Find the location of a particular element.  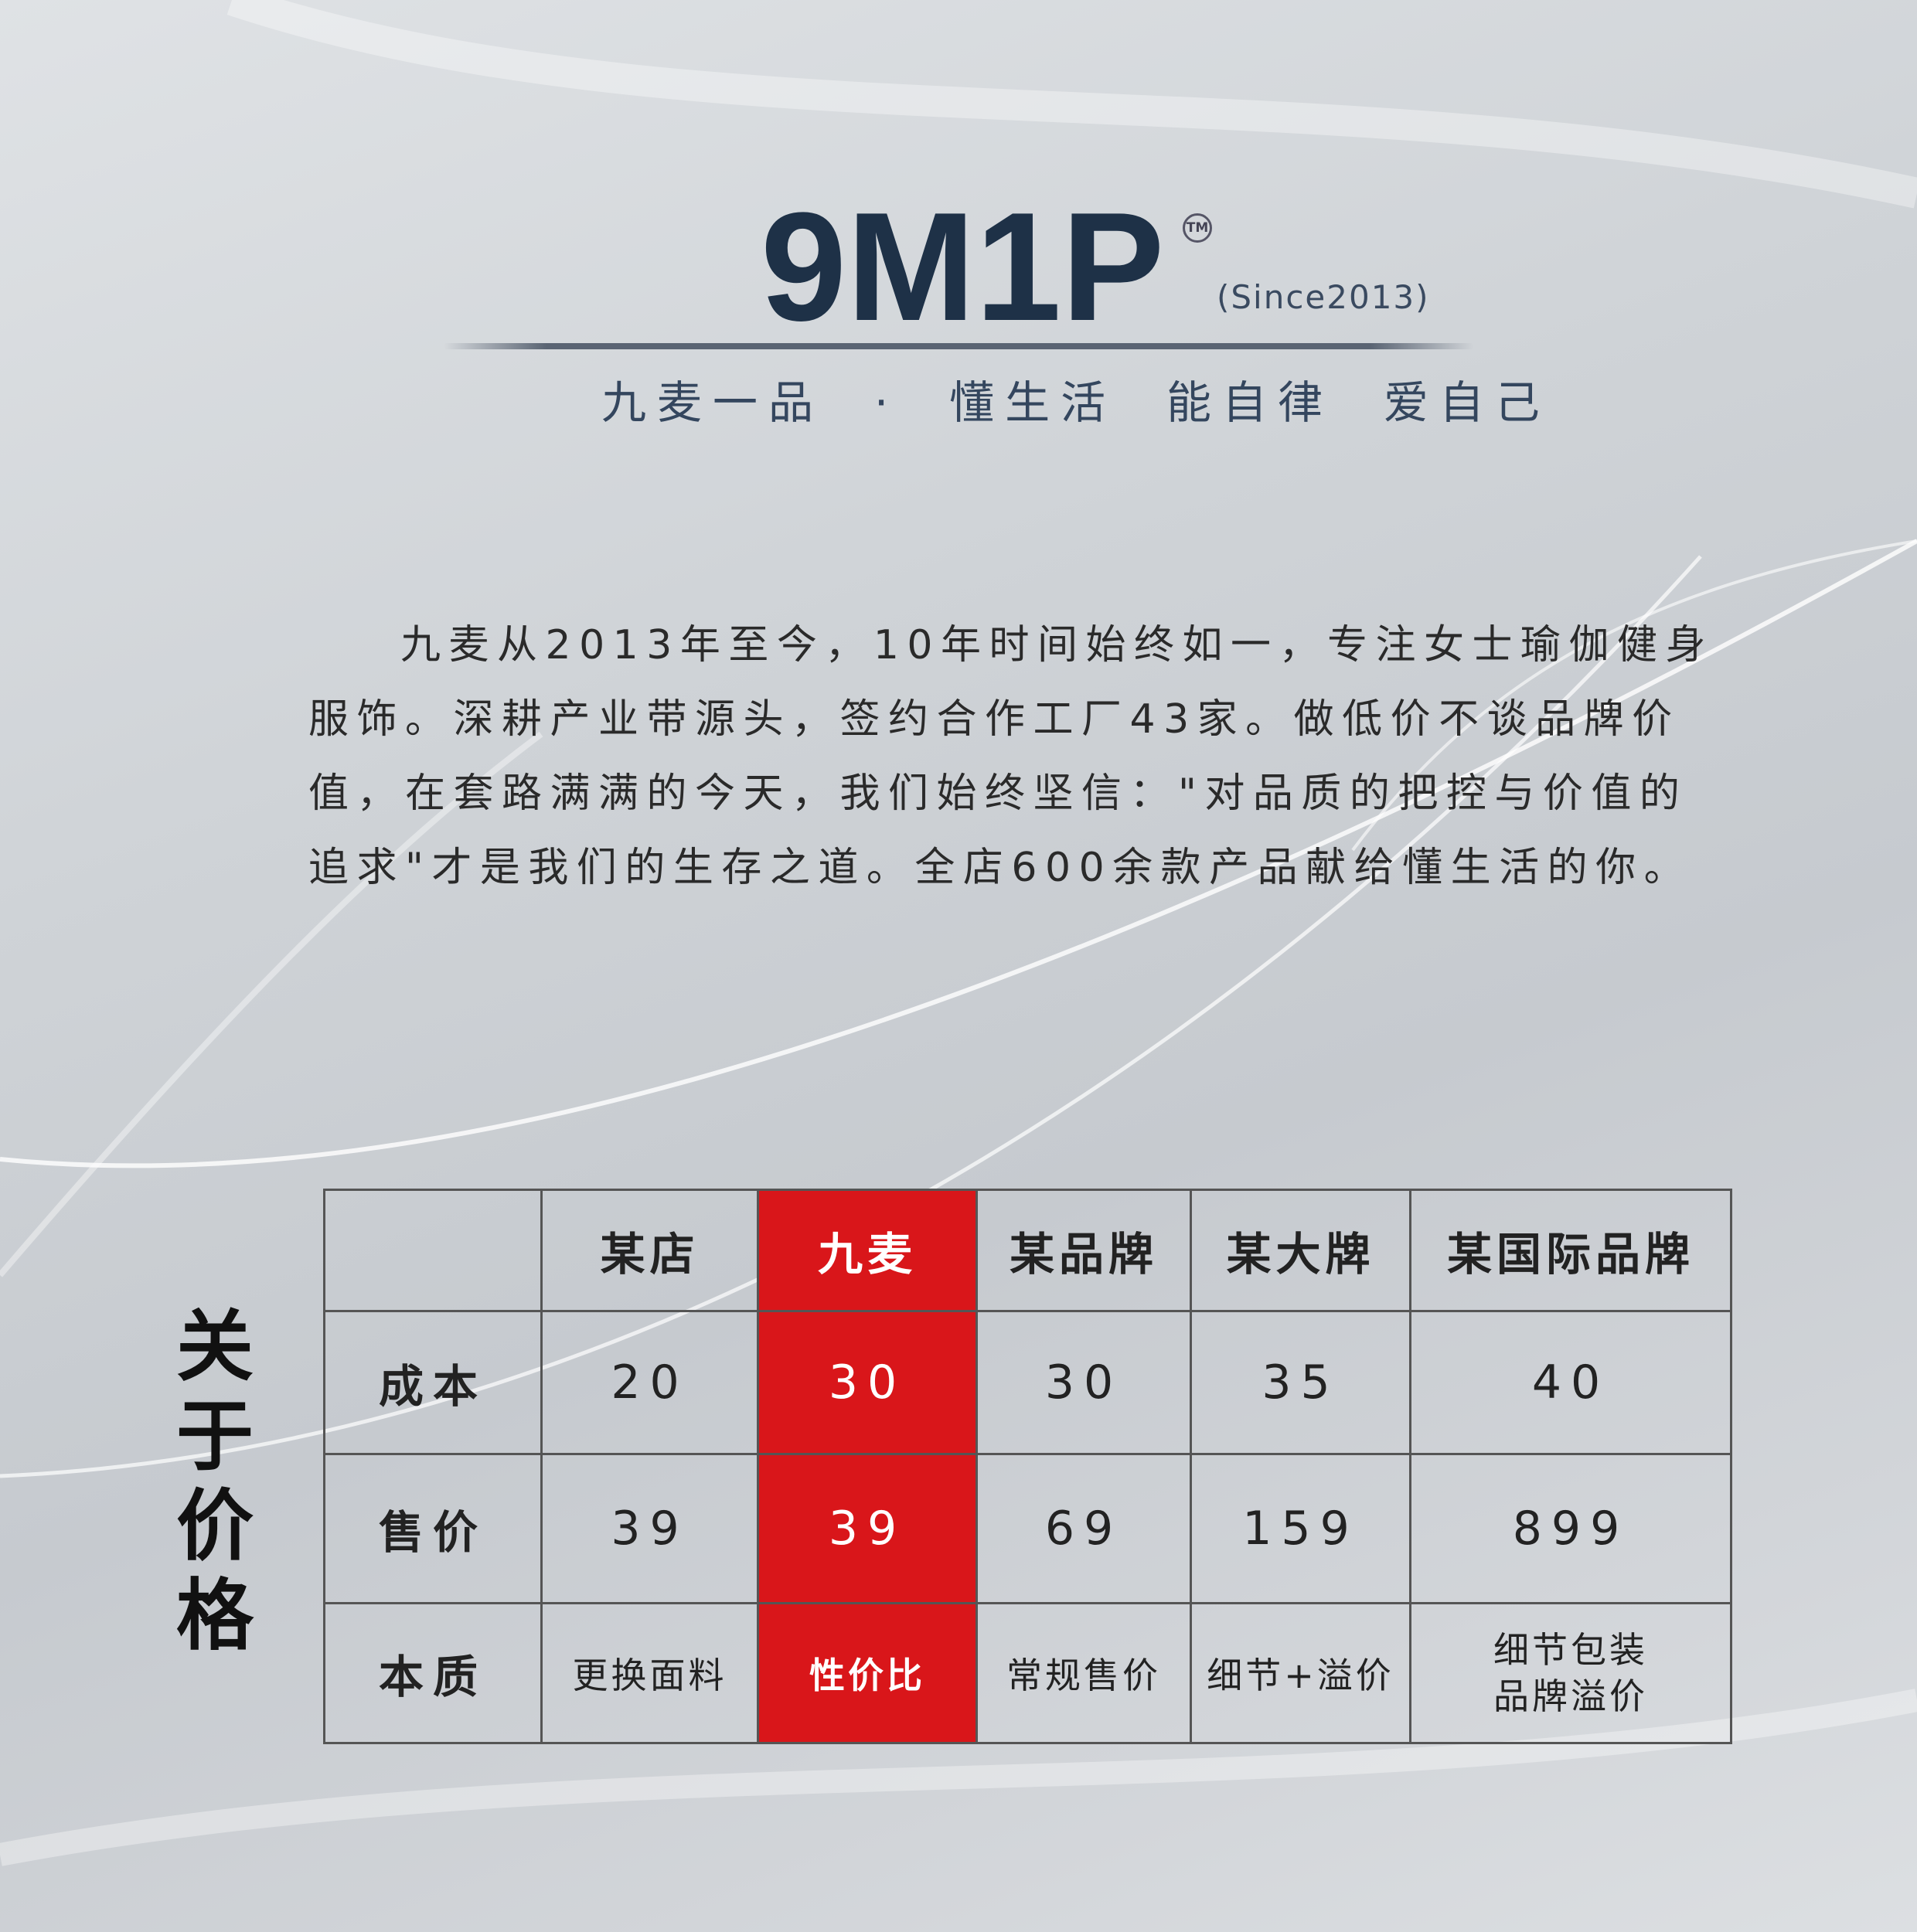

title-char: 格 is located at coordinates (215, 1615).